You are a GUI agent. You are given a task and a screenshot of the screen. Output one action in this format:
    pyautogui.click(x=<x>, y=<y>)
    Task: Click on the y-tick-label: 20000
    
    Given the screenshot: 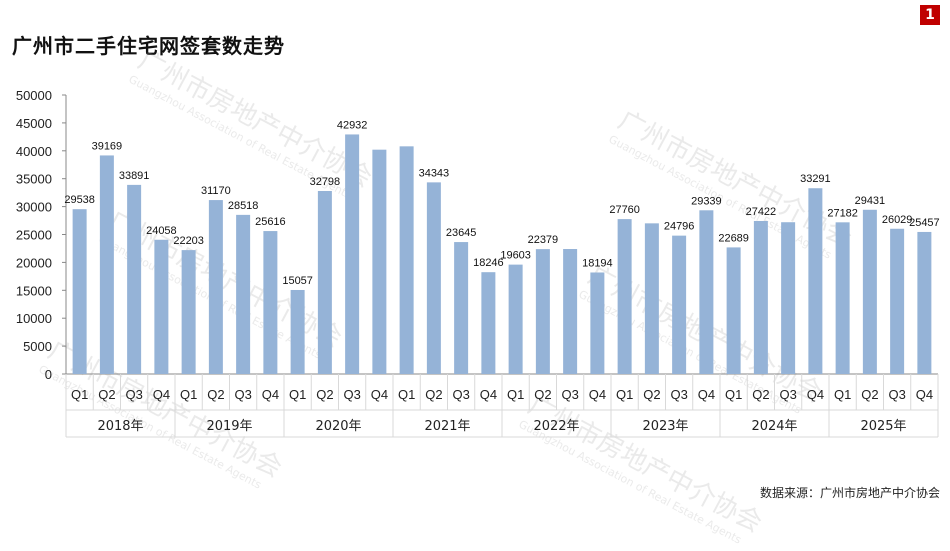 What is the action you would take?
    pyautogui.click(x=34, y=262)
    